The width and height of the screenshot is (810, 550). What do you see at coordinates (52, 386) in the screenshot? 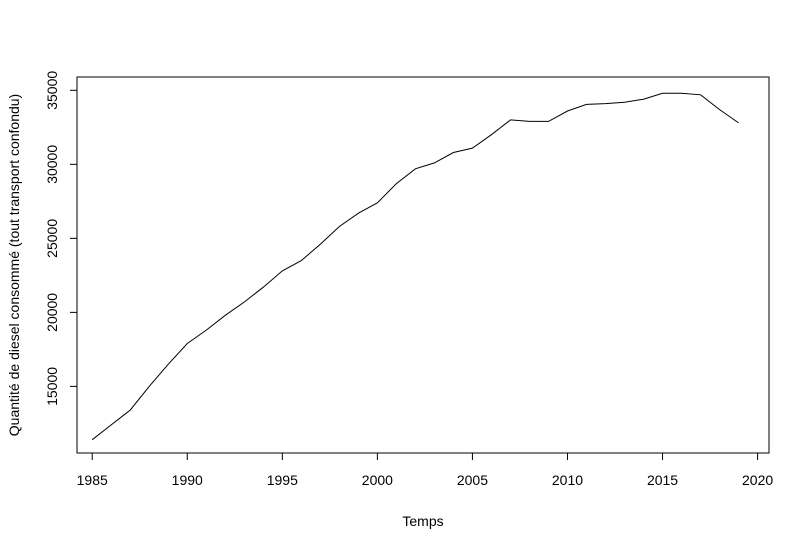
I see `y-tick-label: 15000` at bounding box center [52, 386].